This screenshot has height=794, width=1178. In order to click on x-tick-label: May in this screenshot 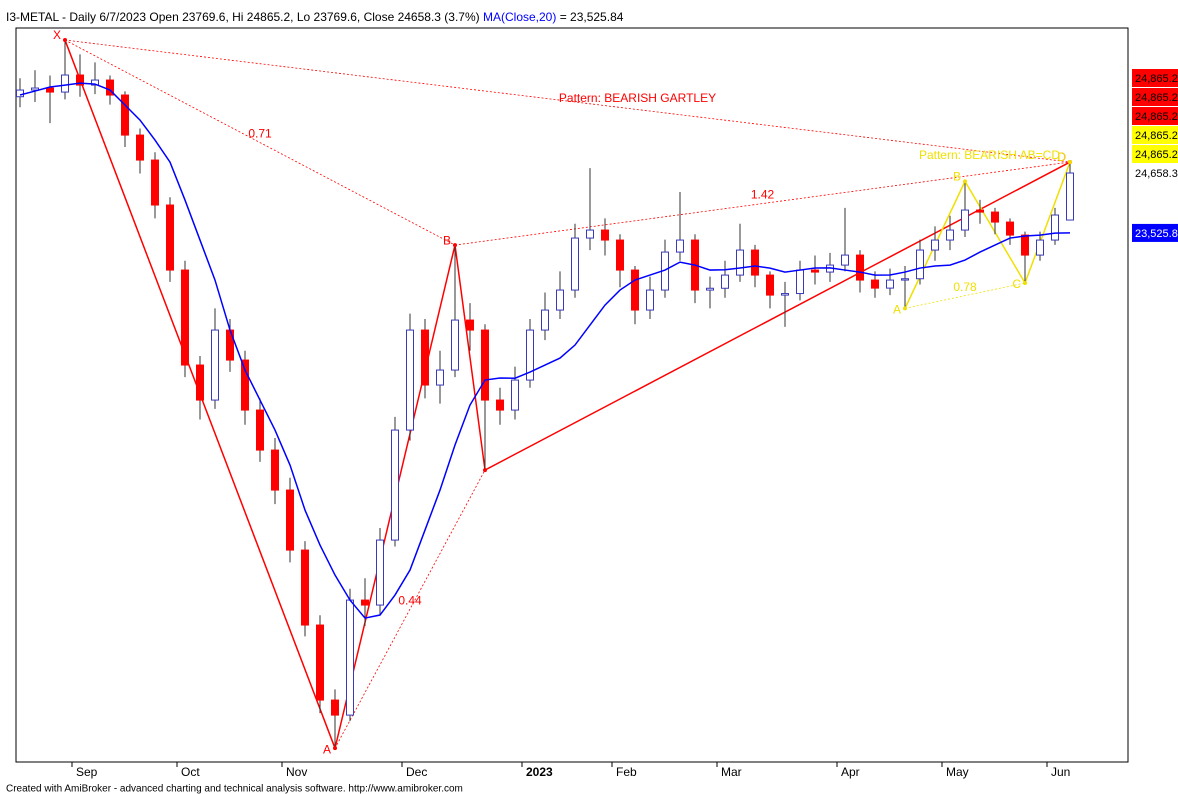, I will do `click(957, 772)`.